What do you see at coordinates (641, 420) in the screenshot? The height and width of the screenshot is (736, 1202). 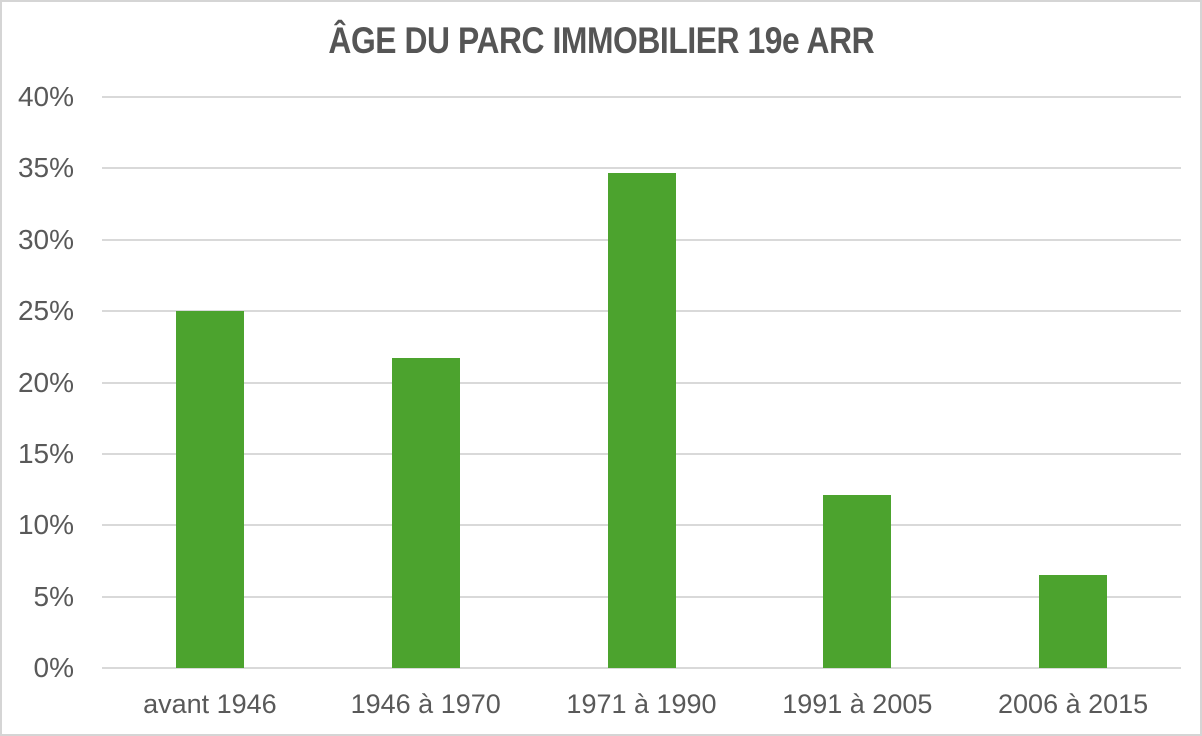 I see `bar-1971-à-1990` at bounding box center [641, 420].